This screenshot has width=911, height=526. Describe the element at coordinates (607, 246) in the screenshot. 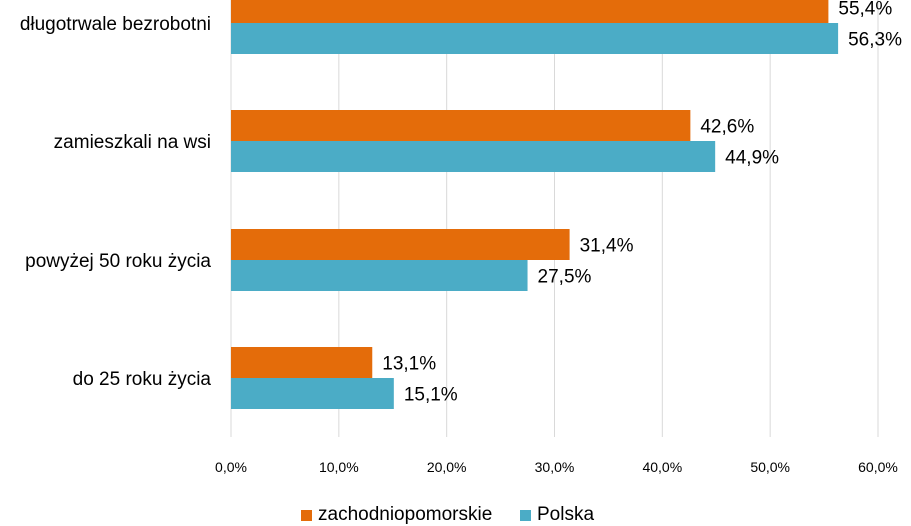

I see `value-label-0-2: 31,4%` at that location.